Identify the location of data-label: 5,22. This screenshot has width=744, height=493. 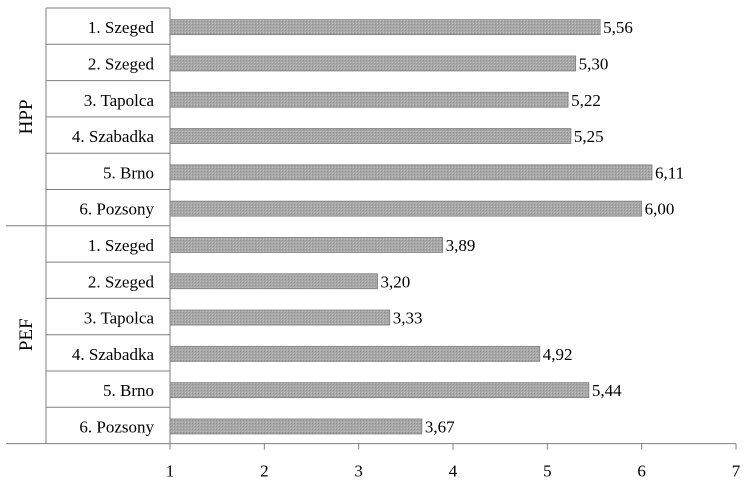
(586, 100).